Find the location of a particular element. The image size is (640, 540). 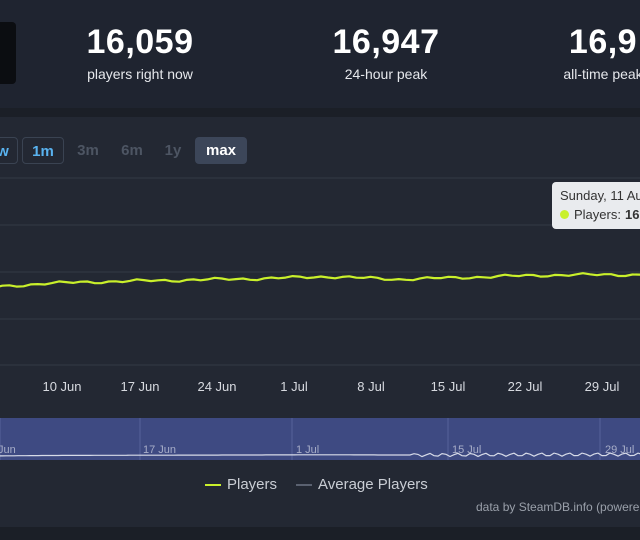

current-players-label: players right now is located at coordinates (140, 74).